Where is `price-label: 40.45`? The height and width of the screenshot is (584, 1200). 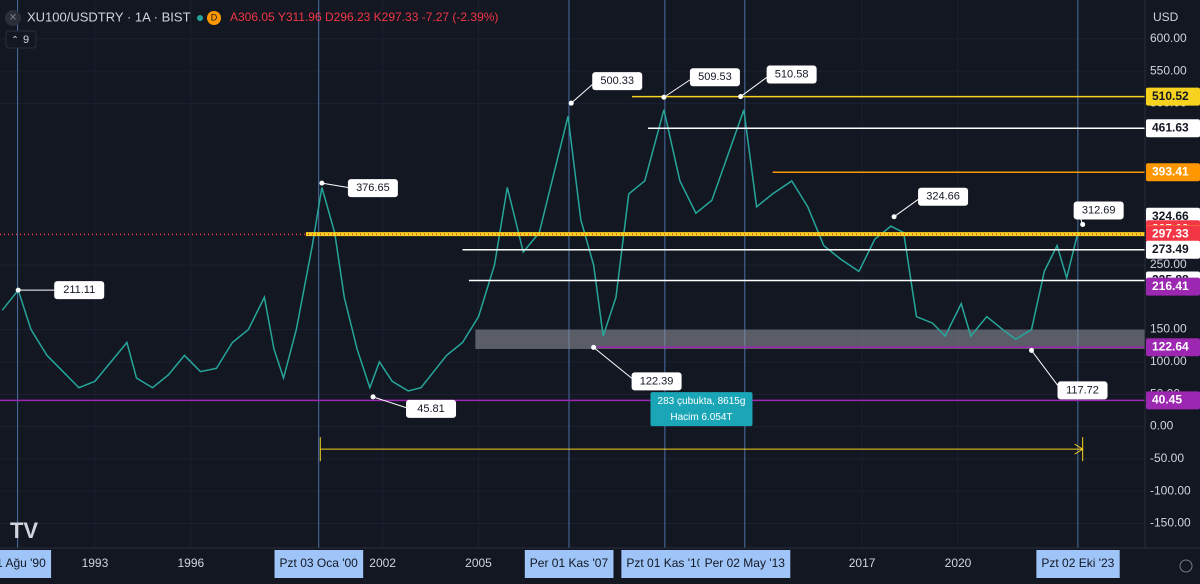 price-label: 40.45 is located at coordinates (1167, 400).